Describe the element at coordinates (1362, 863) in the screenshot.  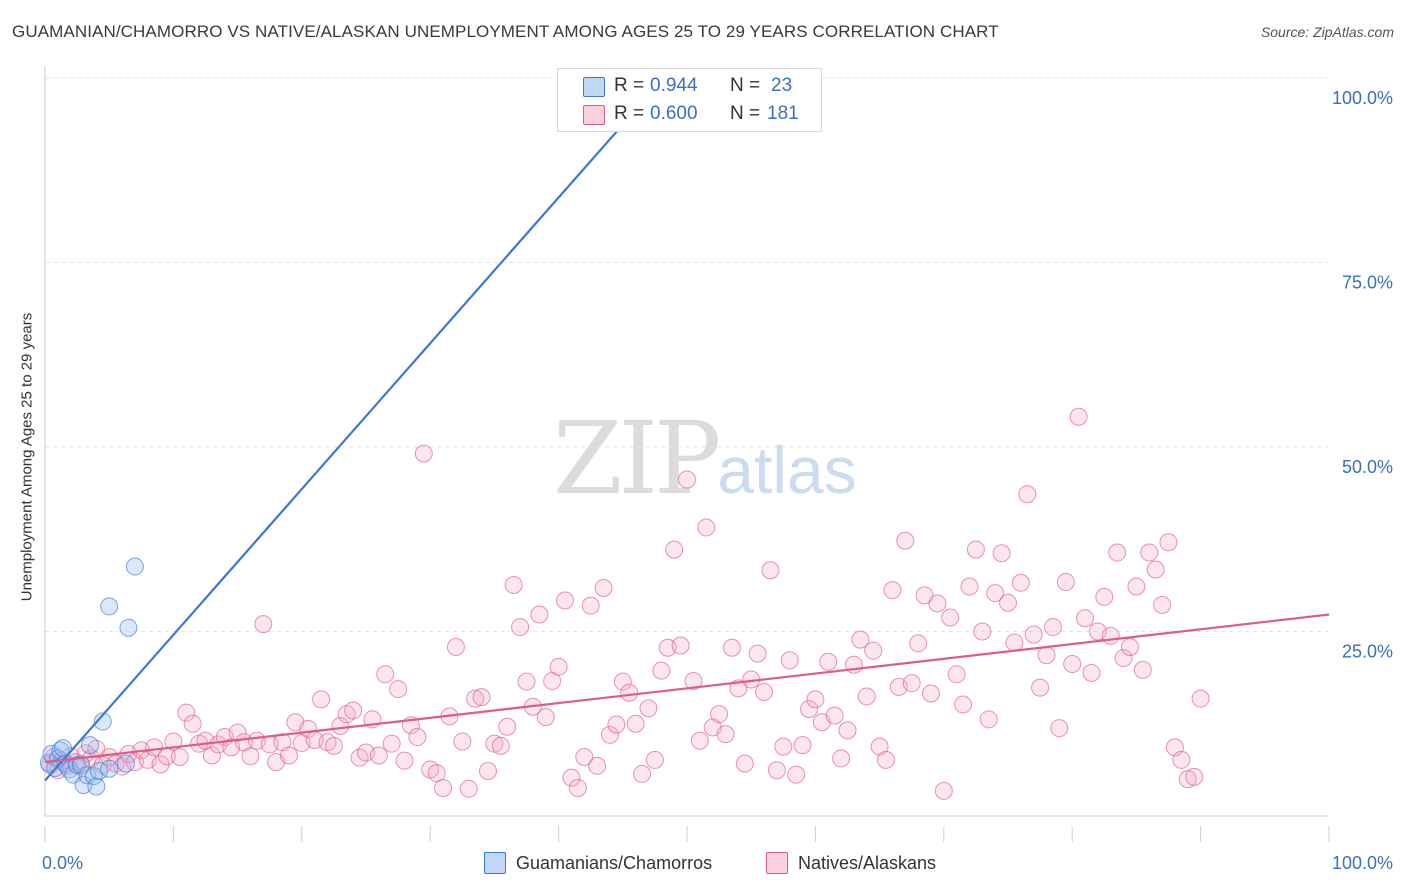
I see `x-tick-label: 100.0%` at that location.